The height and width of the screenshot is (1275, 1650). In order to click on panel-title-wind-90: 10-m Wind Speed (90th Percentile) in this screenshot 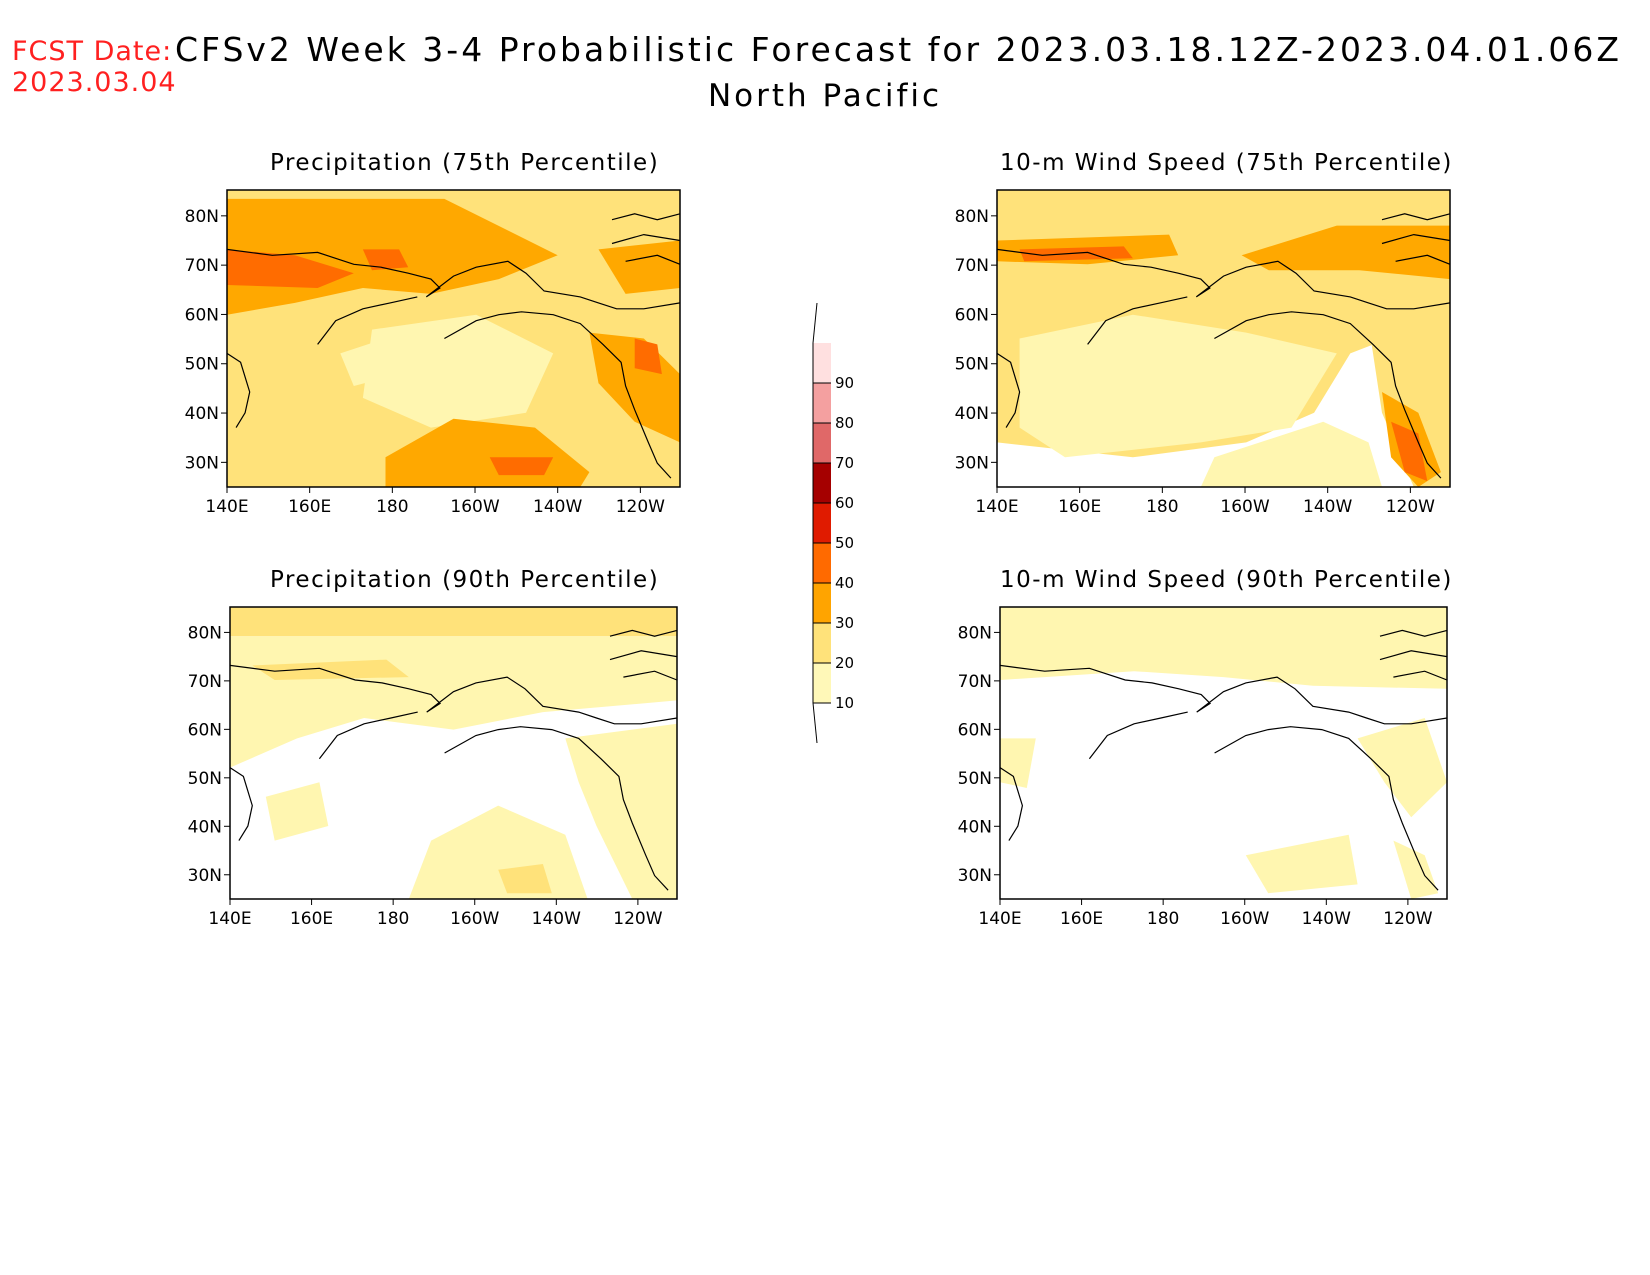, I will do `click(1226, 580)`.